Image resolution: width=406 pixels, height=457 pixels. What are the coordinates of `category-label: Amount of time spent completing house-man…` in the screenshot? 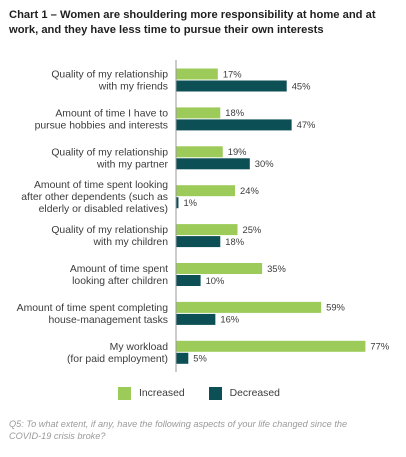 It's located at (93, 314).